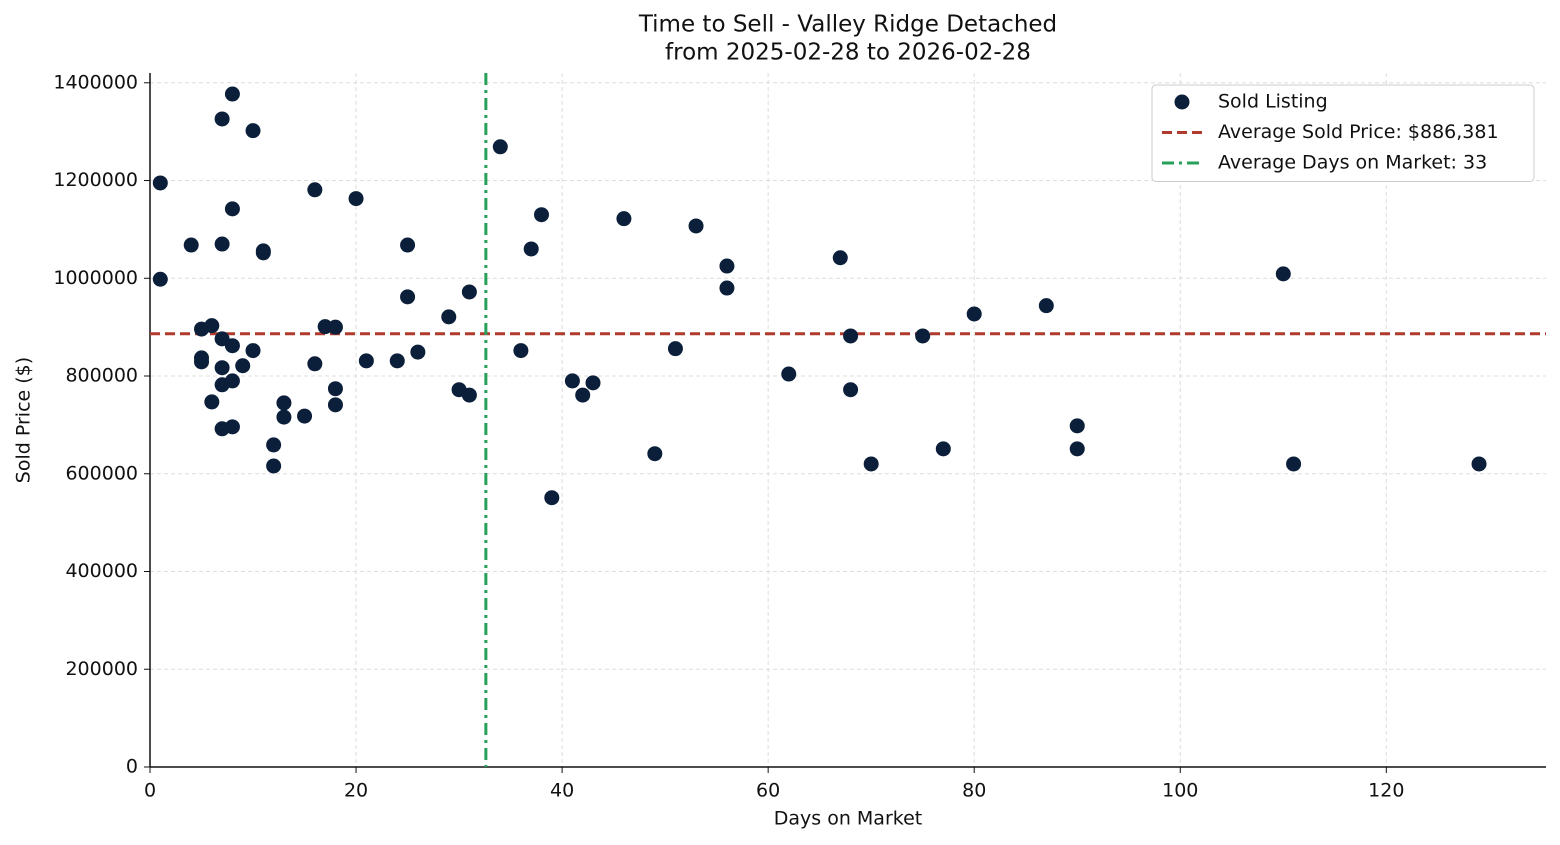 The image size is (1560, 845). What do you see at coordinates (768, 791) in the screenshot?
I see `x-tick-label: 60` at bounding box center [768, 791].